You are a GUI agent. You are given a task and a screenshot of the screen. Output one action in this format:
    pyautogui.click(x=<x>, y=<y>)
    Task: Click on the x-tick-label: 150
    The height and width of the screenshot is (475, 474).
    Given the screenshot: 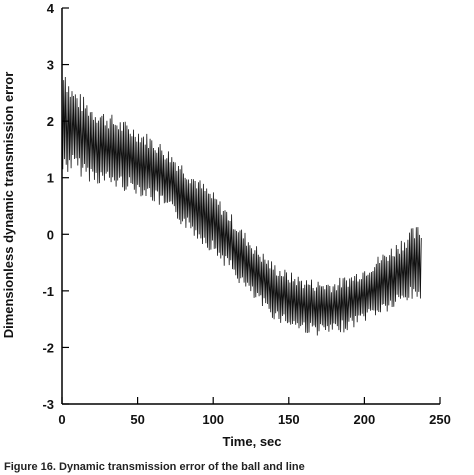 What is the action you would take?
    pyautogui.click(x=289, y=419)
    